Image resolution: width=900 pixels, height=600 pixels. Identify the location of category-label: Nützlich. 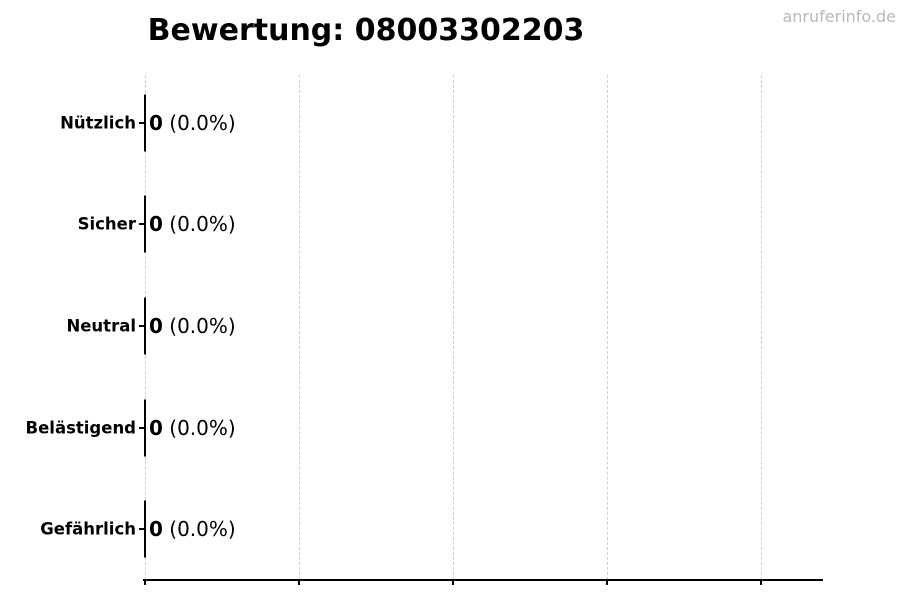
(98, 123).